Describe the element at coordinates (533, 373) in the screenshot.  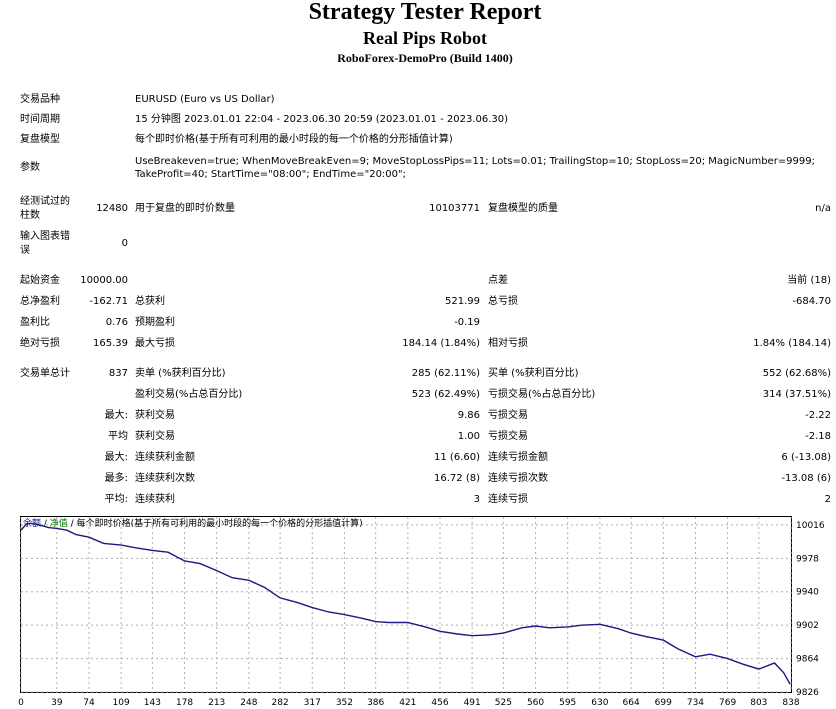
I see `long-trades-label: 买单 (%获利百分比)` at that location.